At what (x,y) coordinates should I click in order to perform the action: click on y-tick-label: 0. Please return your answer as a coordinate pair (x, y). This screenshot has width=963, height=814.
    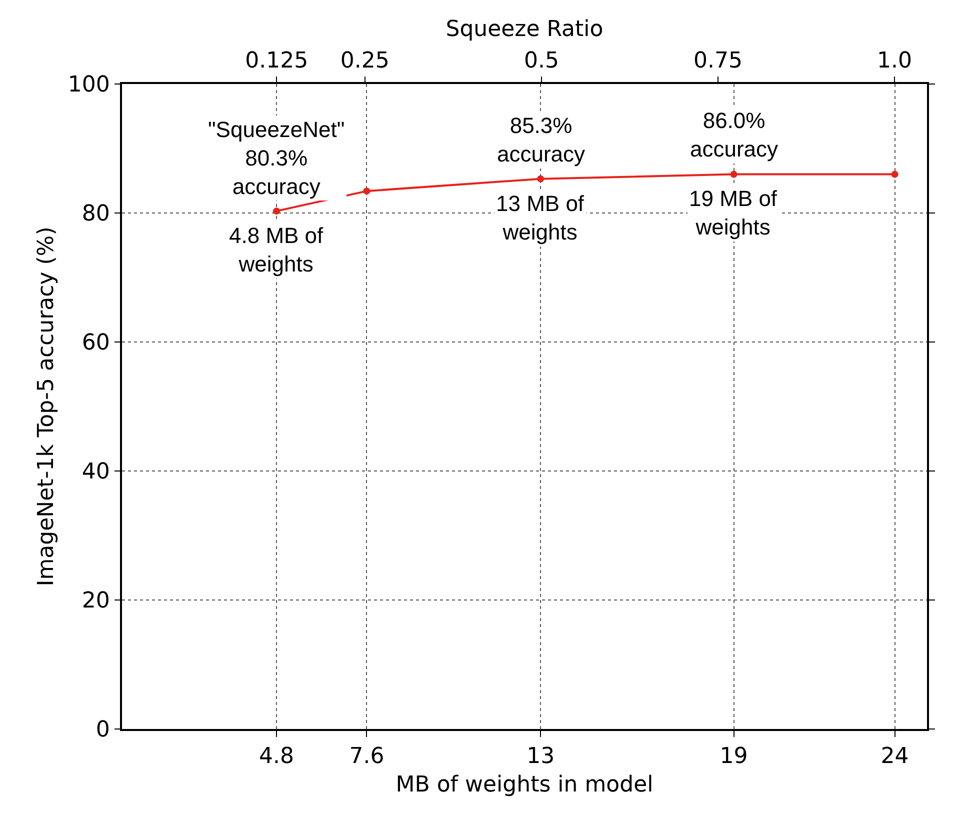
    Looking at the image, I should click on (103, 730).